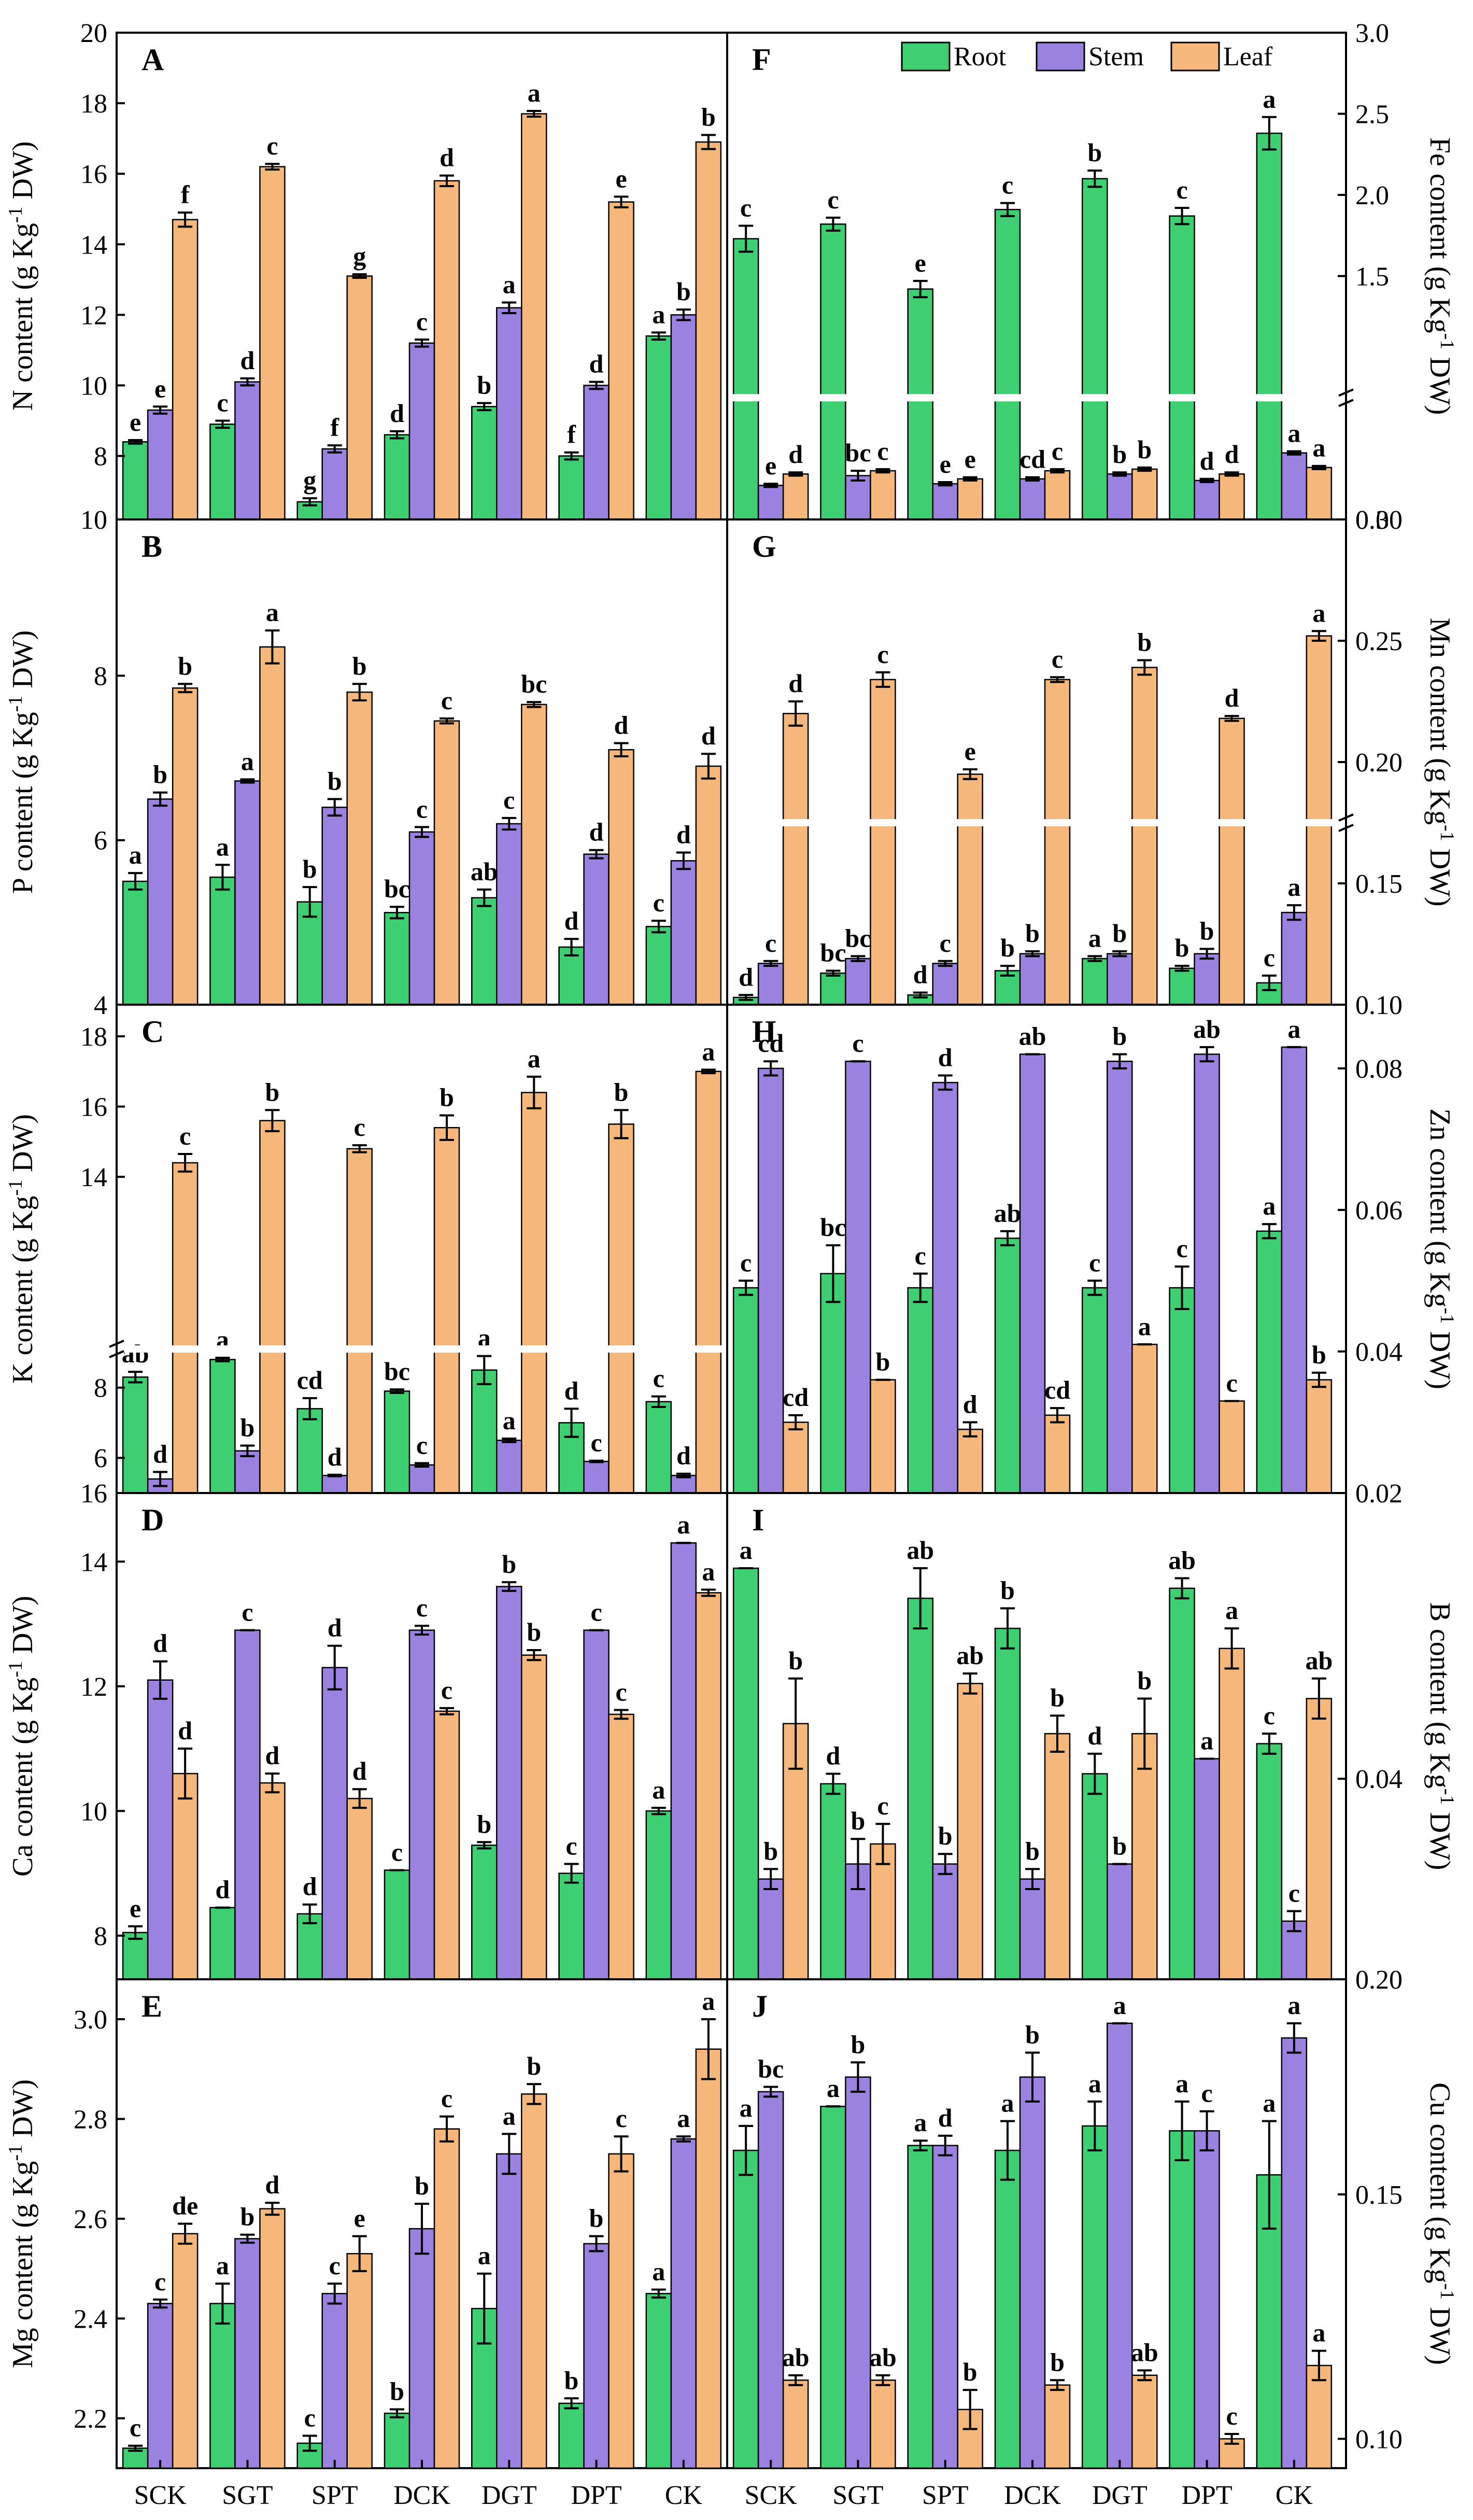 The width and height of the screenshot is (1473, 2520). What do you see at coordinates (1008, 1213) in the screenshot?
I see `significance-label: ab` at bounding box center [1008, 1213].